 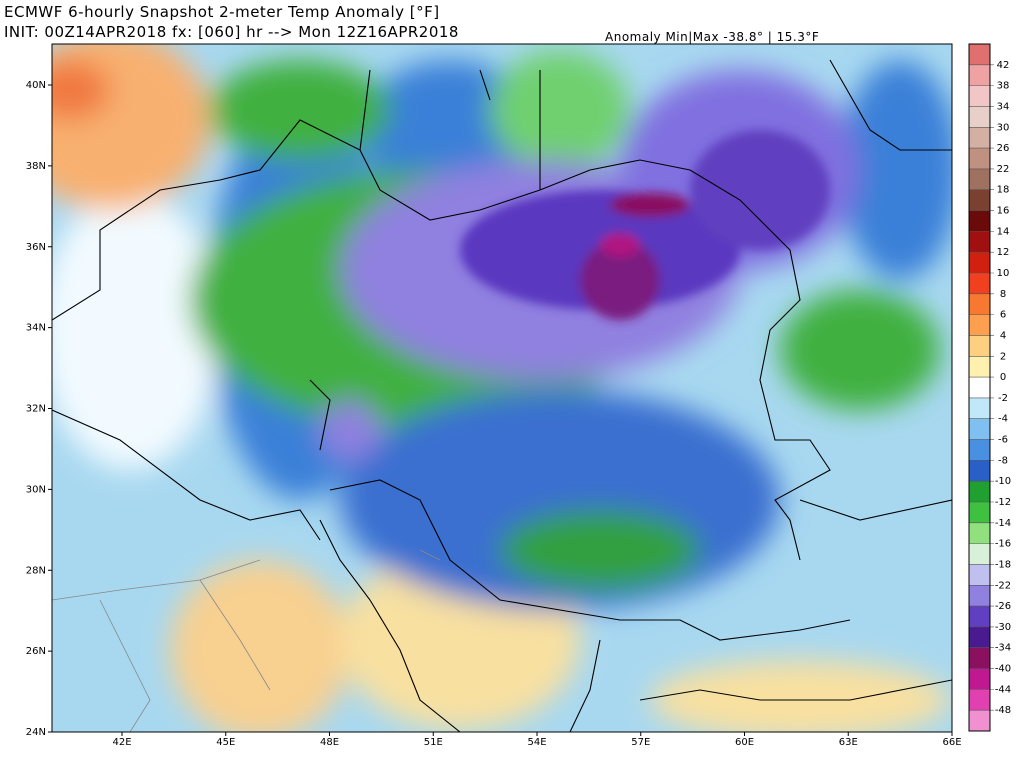 I want to click on colorbar-label: -14, so click(x=1003, y=523).